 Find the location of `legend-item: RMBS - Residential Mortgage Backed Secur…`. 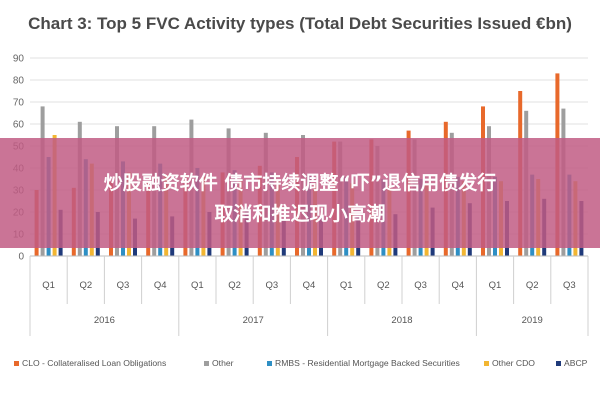

legend-item: RMBS - Residential Mortgage Backed Secur… is located at coordinates (363, 363).